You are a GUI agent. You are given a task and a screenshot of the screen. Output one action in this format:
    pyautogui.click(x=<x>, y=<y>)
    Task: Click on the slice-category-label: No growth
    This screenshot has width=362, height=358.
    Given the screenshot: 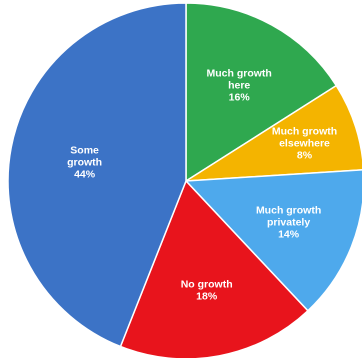 What is the action you would take?
    pyautogui.click(x=207, y=284)
    